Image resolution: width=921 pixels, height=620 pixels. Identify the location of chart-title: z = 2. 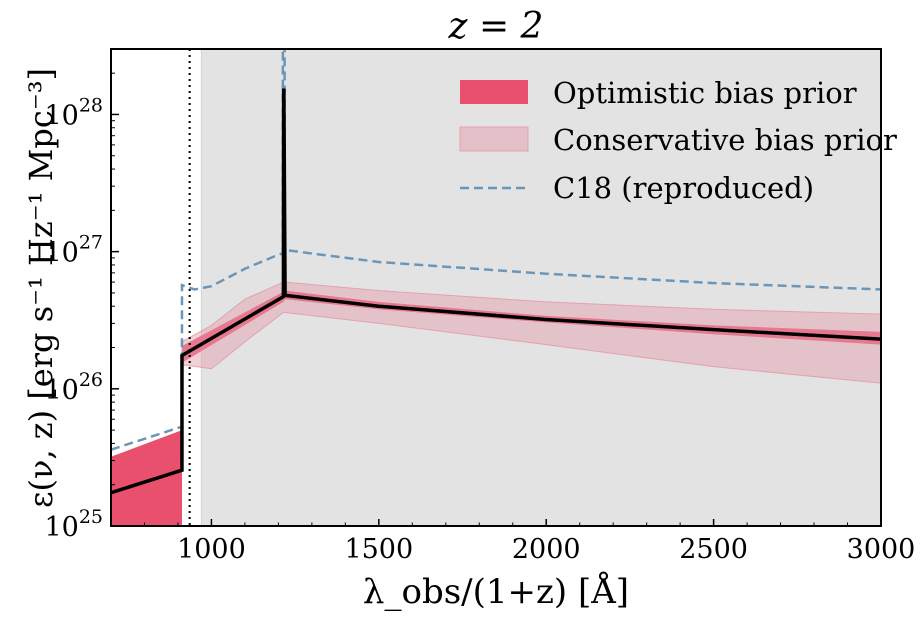
(496, 26).